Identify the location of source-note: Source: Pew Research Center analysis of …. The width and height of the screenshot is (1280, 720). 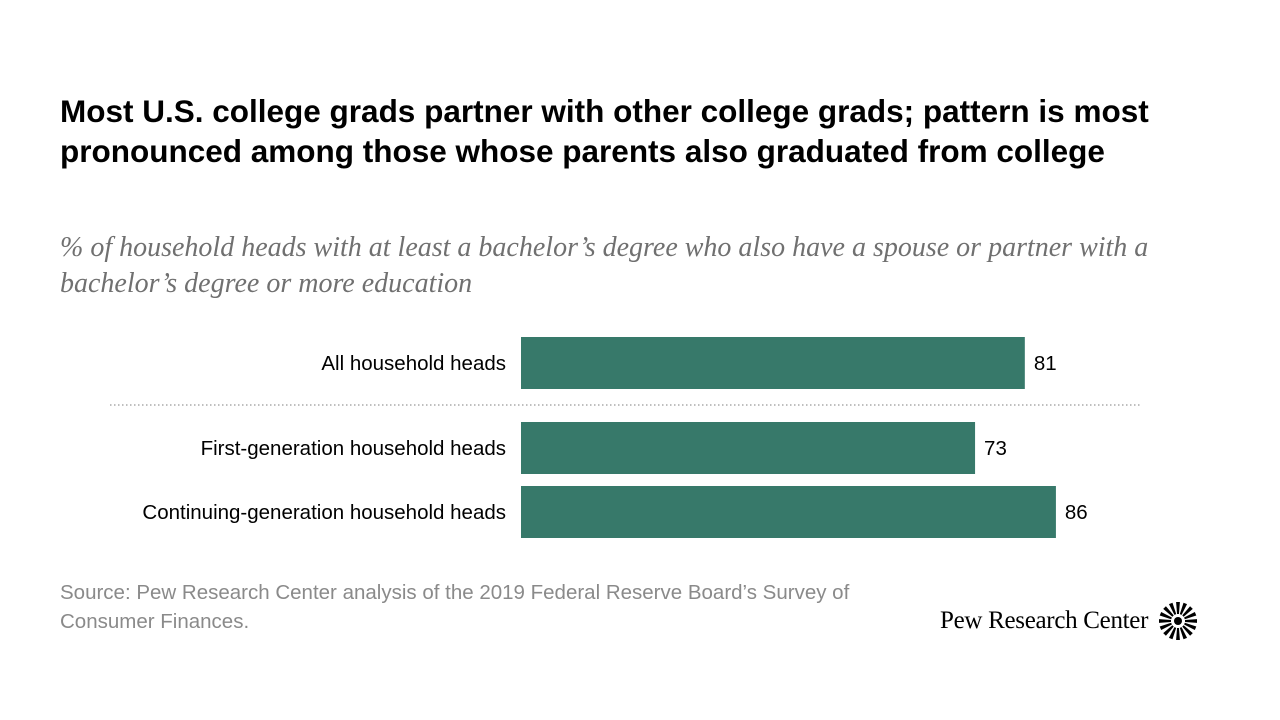
(455, 607).